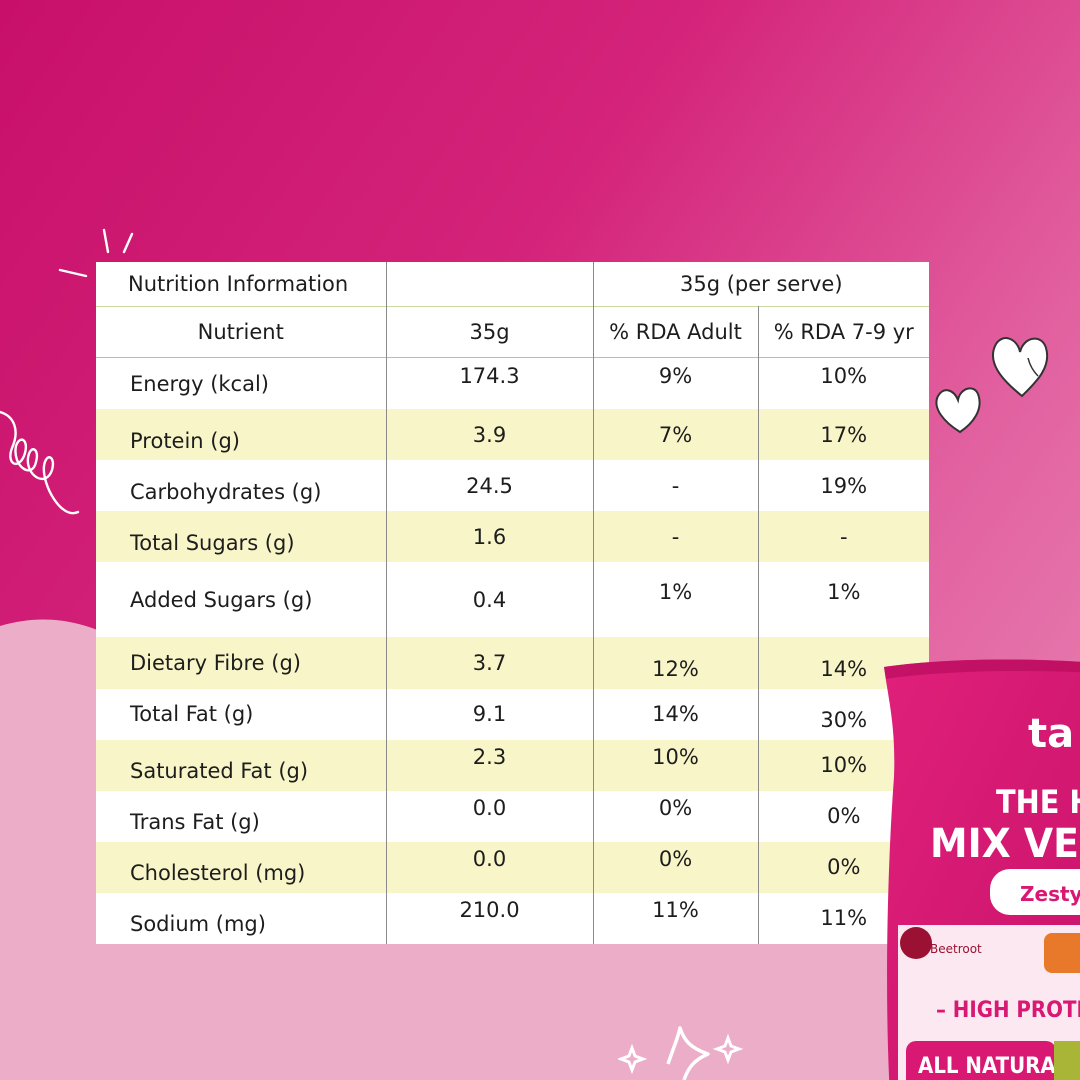 Image resolution: width=1080 pixels, height=1080 pixels. I want to click on empty-header-cell, so click(490, 284).